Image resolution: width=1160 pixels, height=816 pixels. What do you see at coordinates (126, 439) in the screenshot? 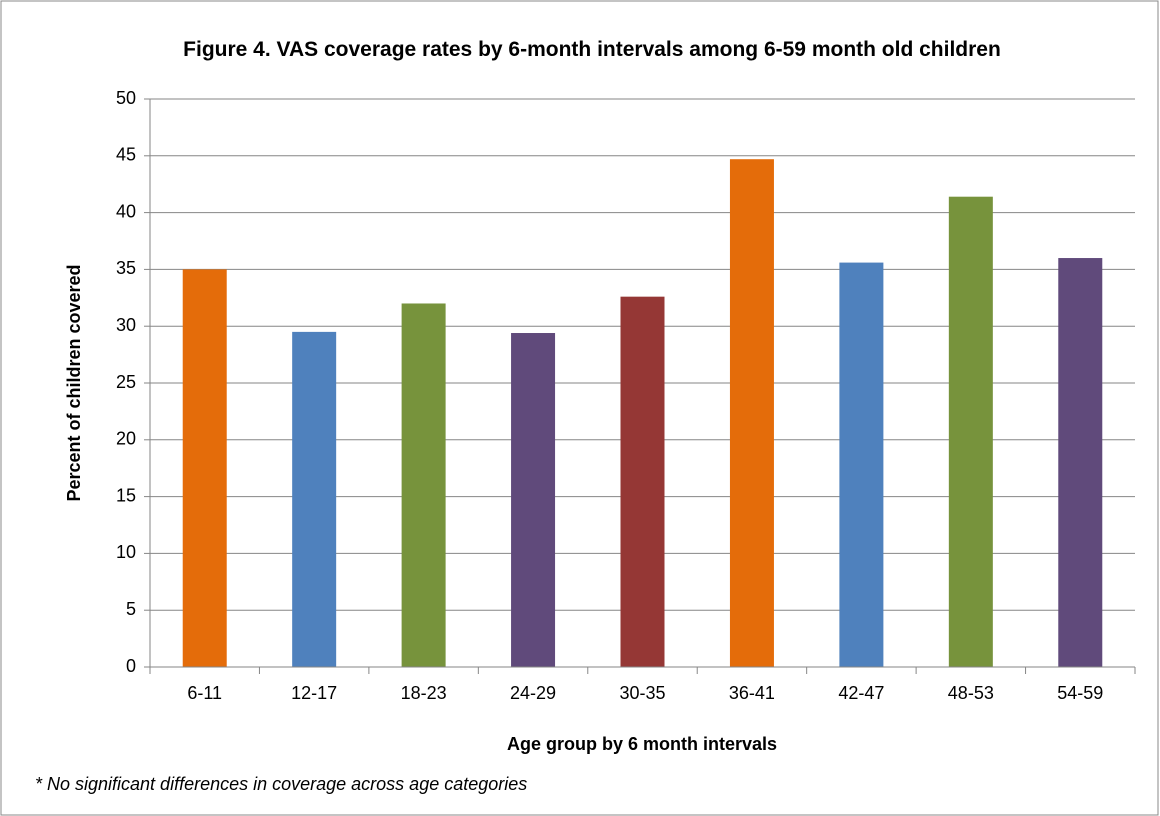
I see `y-tick-label: 20` at bounding box center [126, 439].